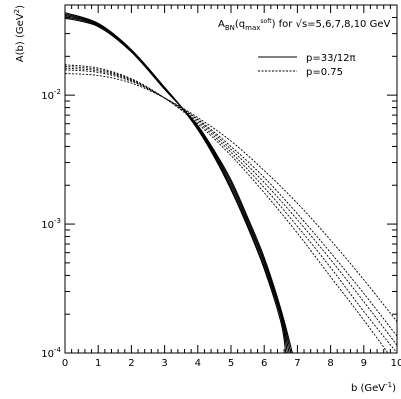 The width and height of the screenshot is (401, 399). Describe the element at coordinates (396, 363) in the screenshot. I see `x-tick-label: 10` at that location.